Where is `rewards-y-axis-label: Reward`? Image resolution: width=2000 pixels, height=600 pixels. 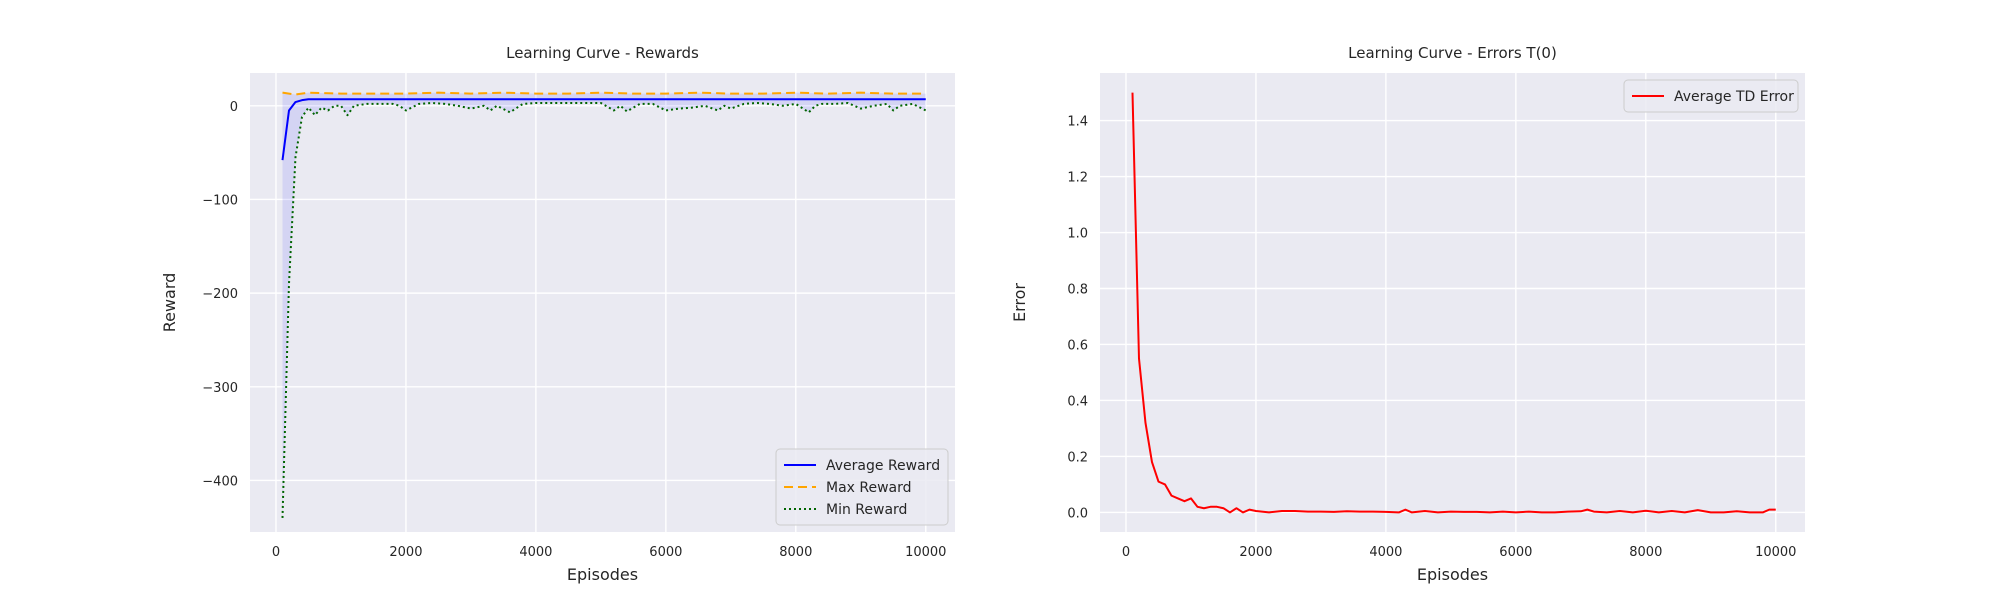
rewards-y-axis-label: Reward is located at coordinates (169, 303).